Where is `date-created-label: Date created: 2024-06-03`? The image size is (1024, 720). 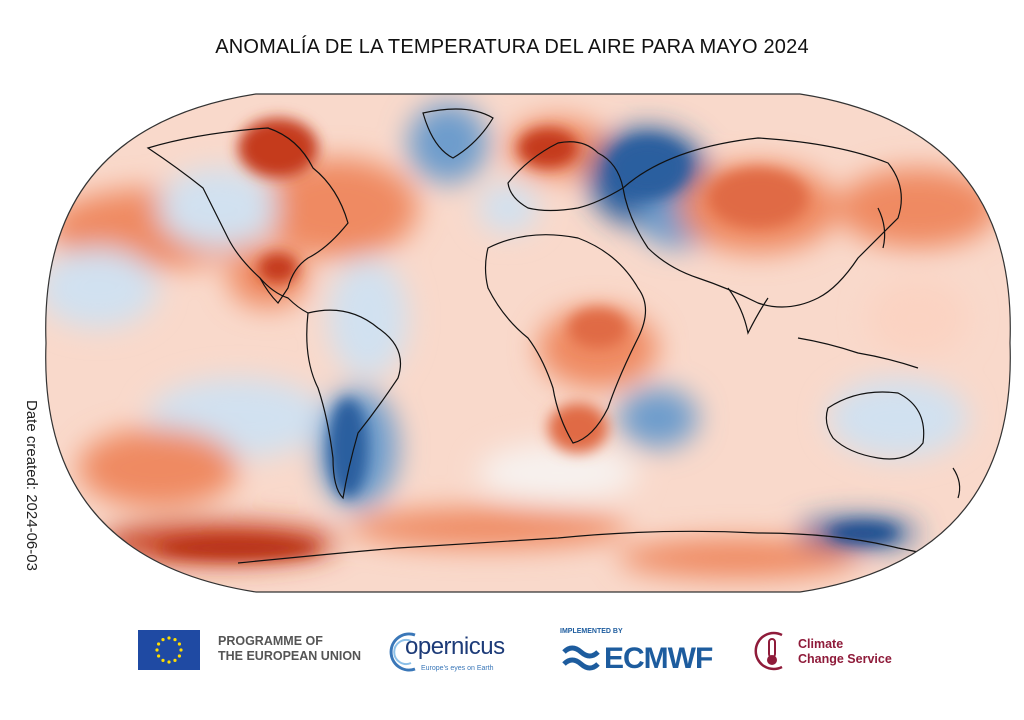 date-created-label: Date created: 2024-06-03 is located at coordinates (31, 485).